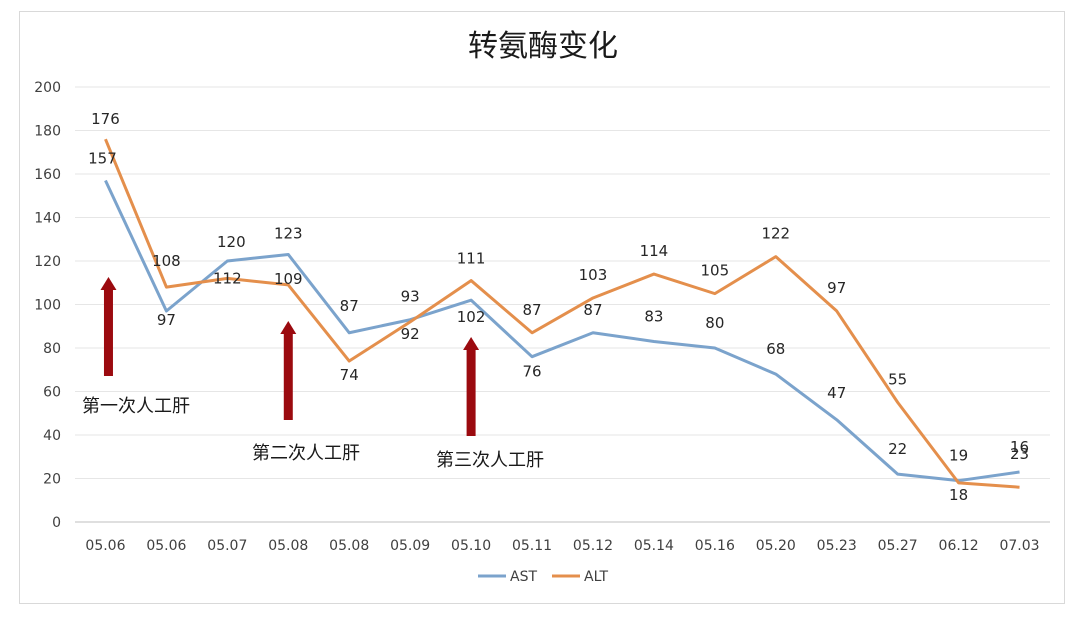  Describe the element at coordinates (593, 546) in the screenshot. I see `x-tick-label: 05.12` at that location.